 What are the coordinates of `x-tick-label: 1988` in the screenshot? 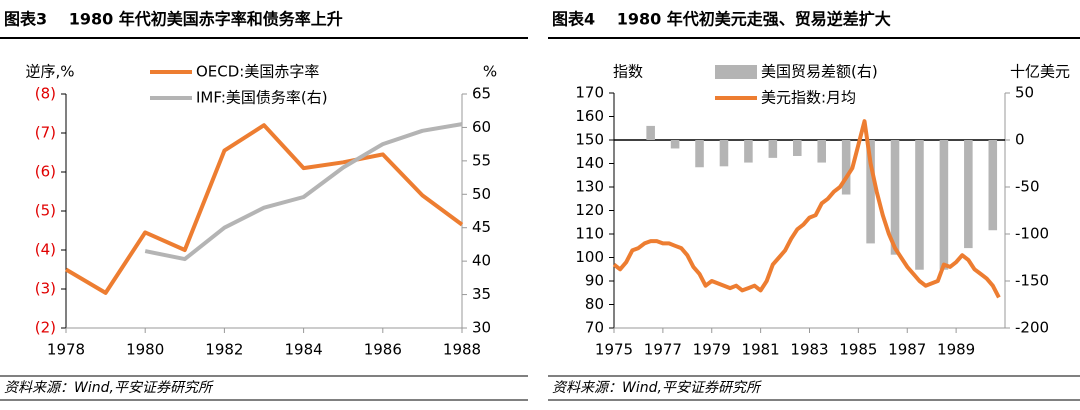 It's located at (462, 350).